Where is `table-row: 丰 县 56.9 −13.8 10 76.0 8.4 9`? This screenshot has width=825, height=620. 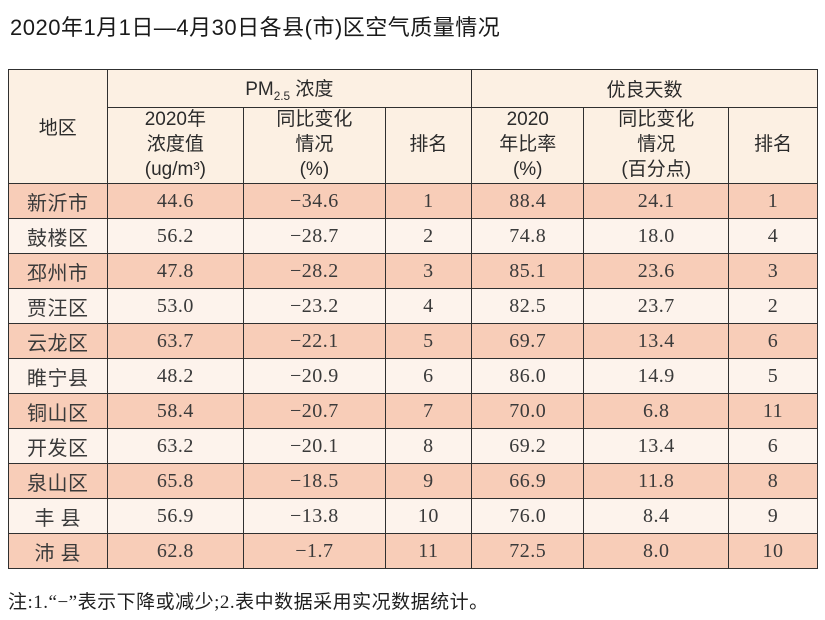
table-row: 丰 县 56.9 −13.8 10 76.0 8.4 9 is located at coordinates (413, 516).